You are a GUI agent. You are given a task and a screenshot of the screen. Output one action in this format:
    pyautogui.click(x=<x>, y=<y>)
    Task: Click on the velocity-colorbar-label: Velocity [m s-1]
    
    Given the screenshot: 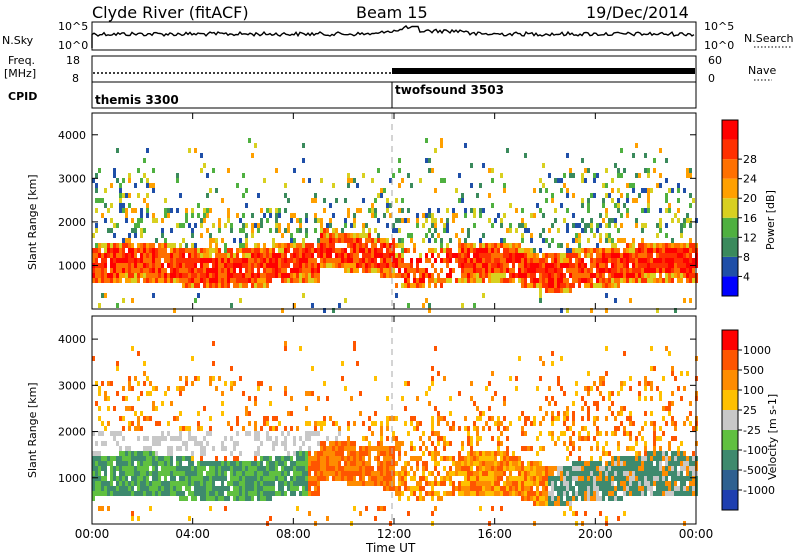 What is the action you would take?
    pyautogui.click(x=772, y=437)
    